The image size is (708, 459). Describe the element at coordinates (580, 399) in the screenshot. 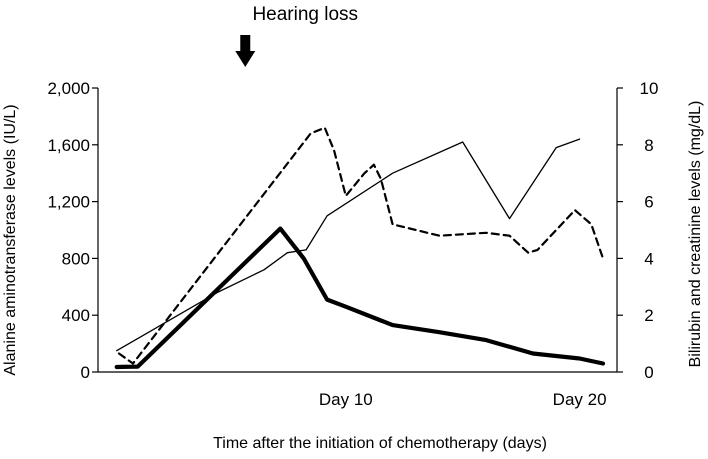

I see `x-tick-label: Day 20` at that location.